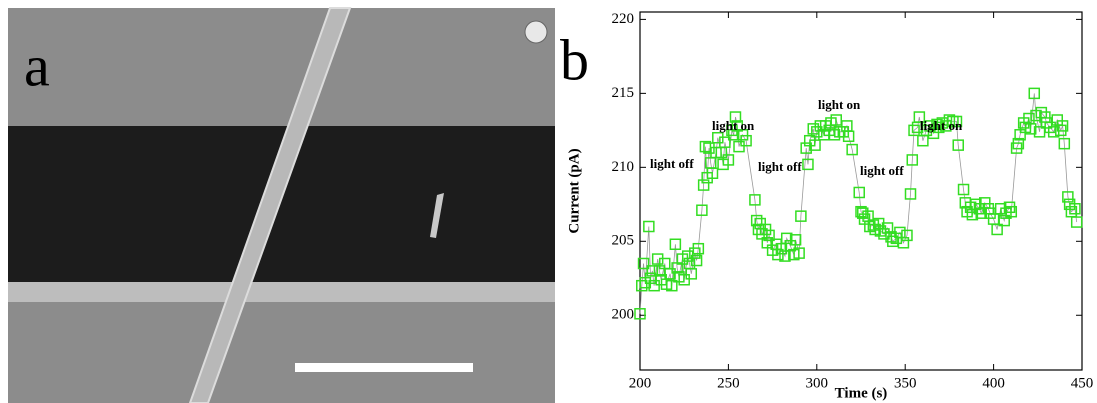  What do you see at coordinates (270, 205) in the screenshot?
I see `nanowire` at bounding box center [270, 205].